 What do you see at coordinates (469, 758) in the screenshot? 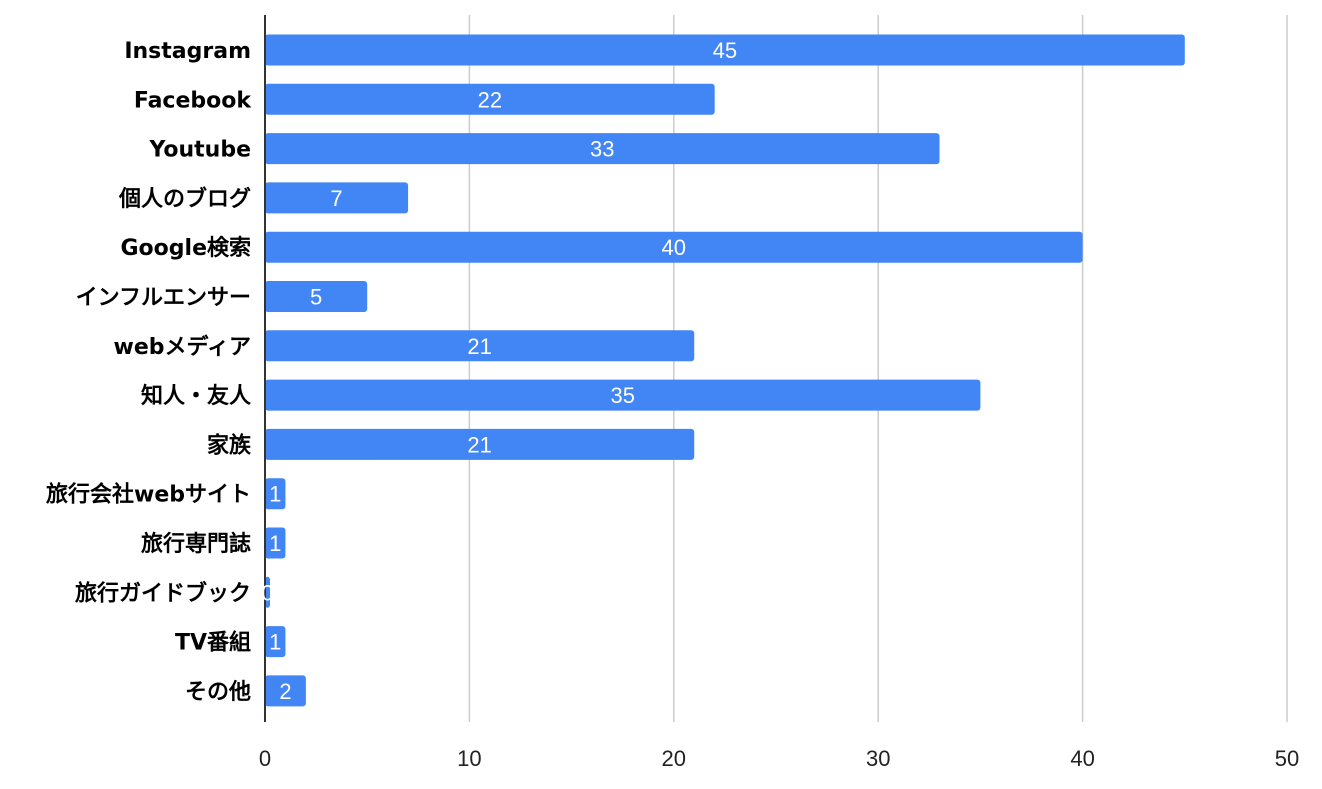
I see `x-tick-label: 10` at bounding box center [469, 758].